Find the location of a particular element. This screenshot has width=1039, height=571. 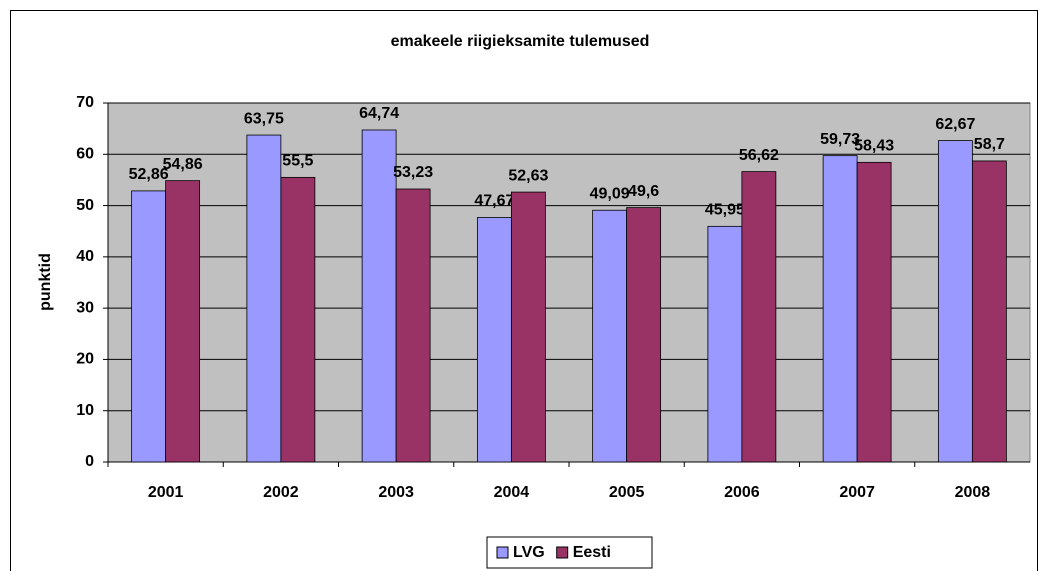

data-label: 52,63 is located at coordinates (528, 175).